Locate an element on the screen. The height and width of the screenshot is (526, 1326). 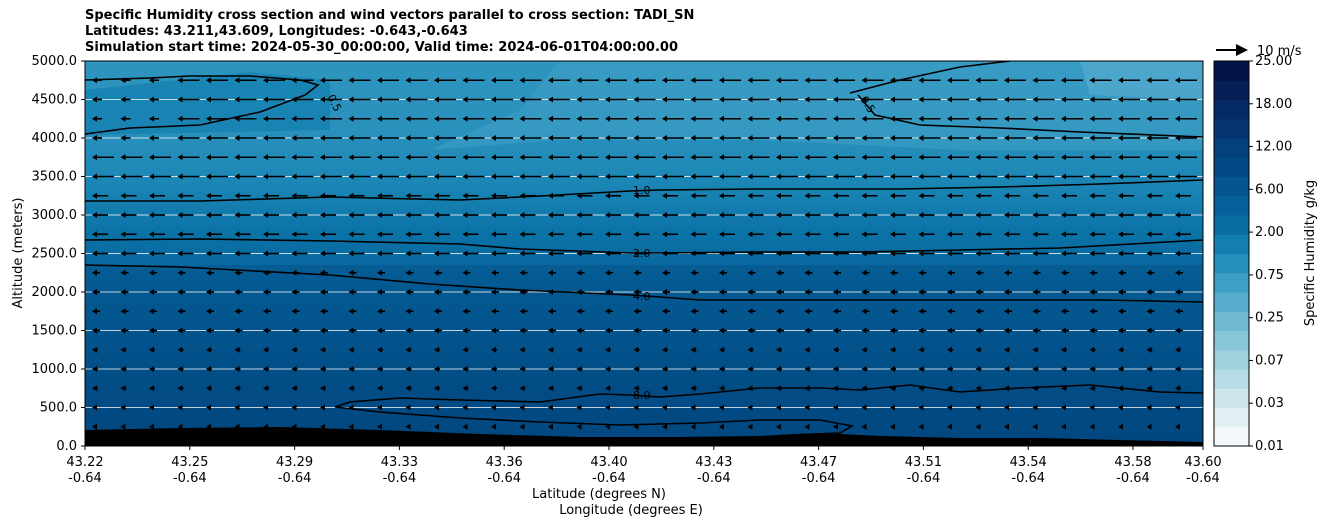
colorbar-segment is located at coordinates (1231, 205).